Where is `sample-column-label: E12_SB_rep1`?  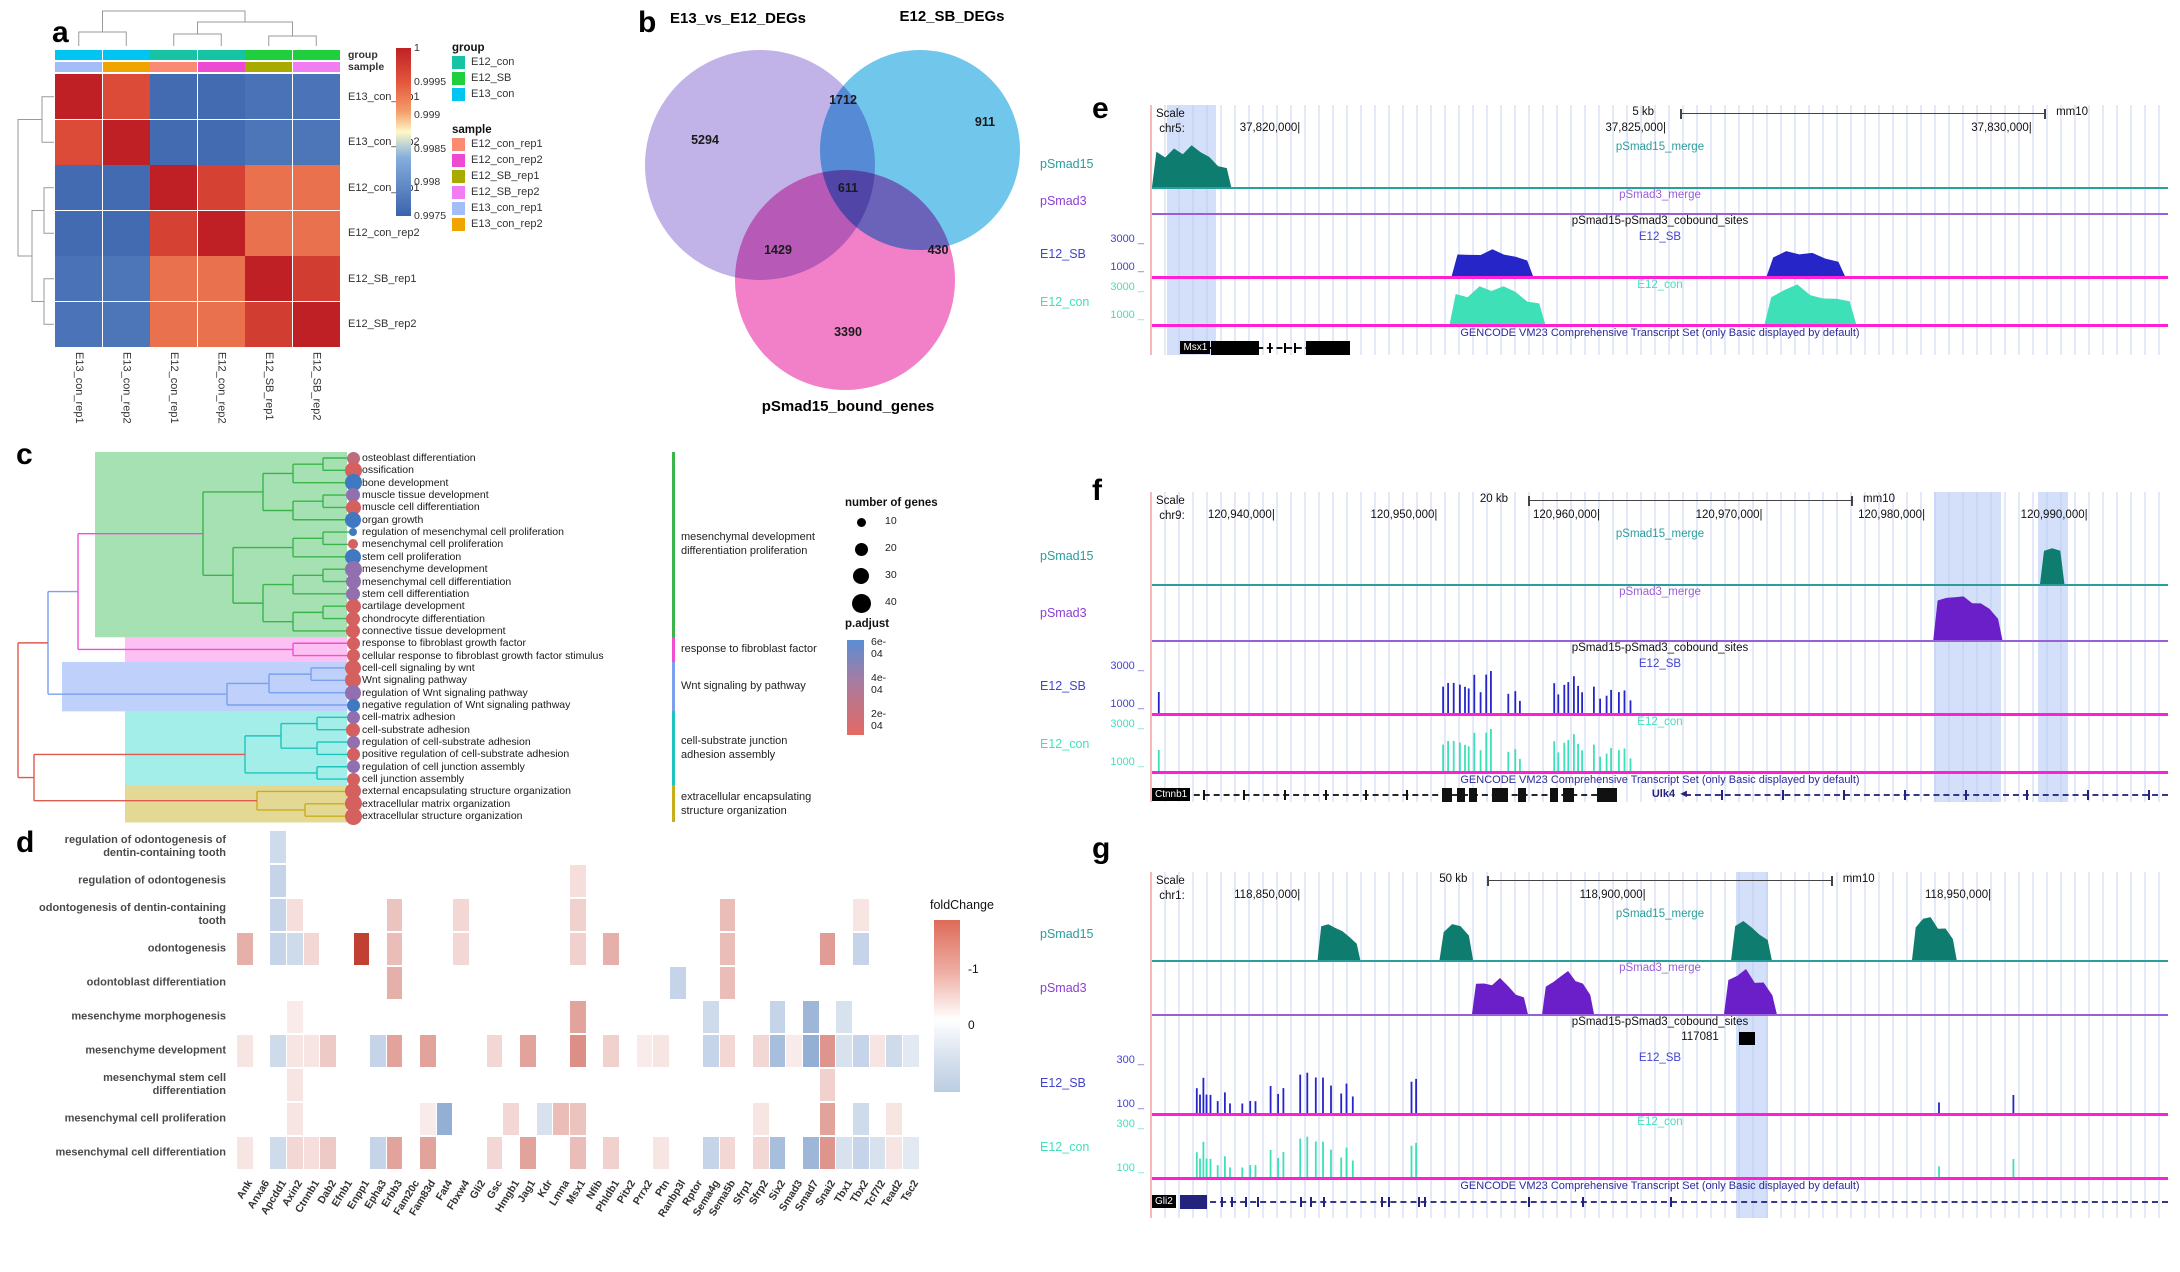 sample-column-label: E12_SB_rep1 is located at coordinates (268, 386).